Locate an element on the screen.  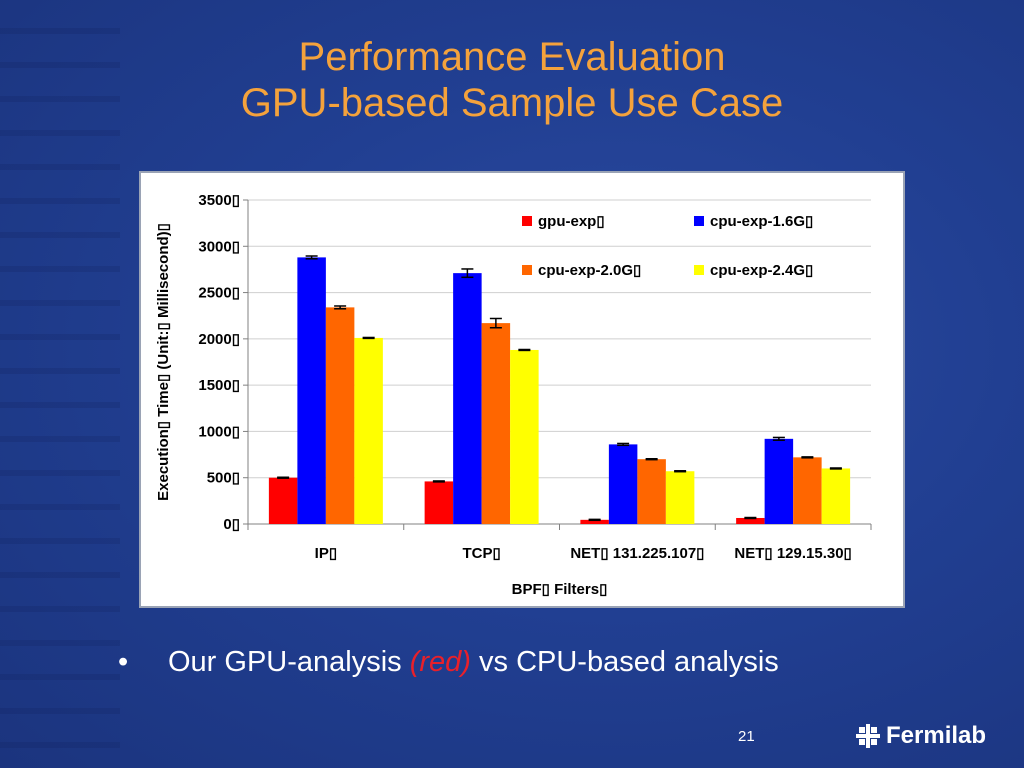
legend-label: cpu-exp-2.4G▯ is located at coordinates (761, 270).